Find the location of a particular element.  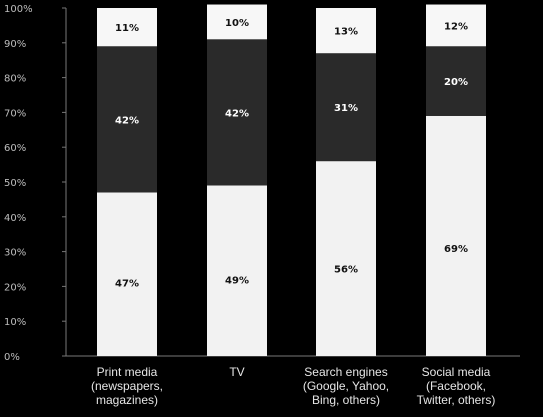

y-tick-label: 30% is located at coordinates (15, 253).